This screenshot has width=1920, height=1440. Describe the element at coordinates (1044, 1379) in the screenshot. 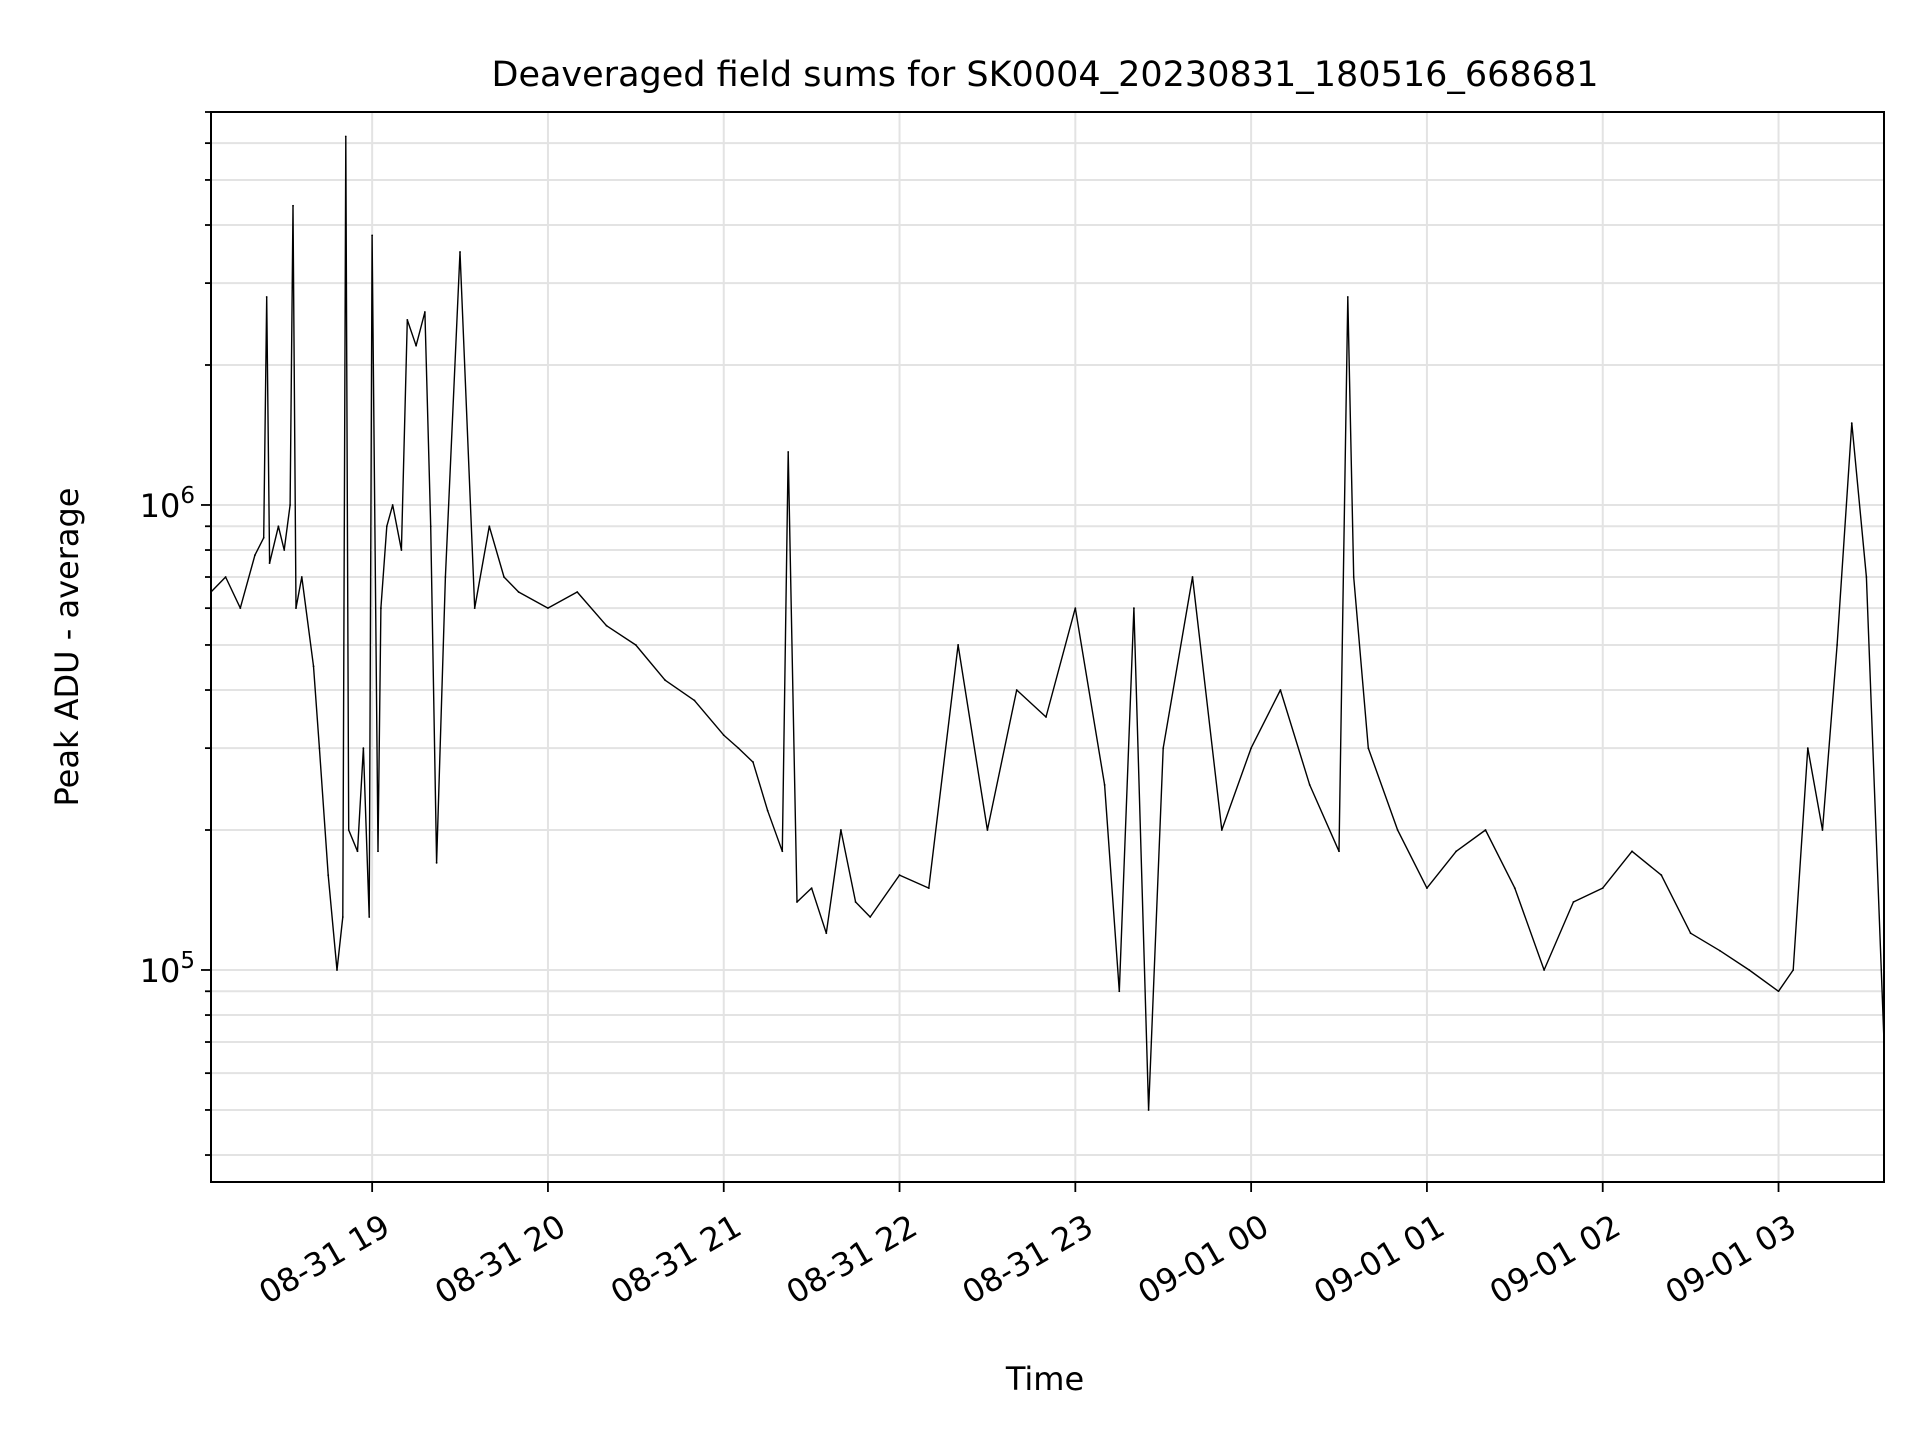

I see `x-axis-label: Time` at that location.